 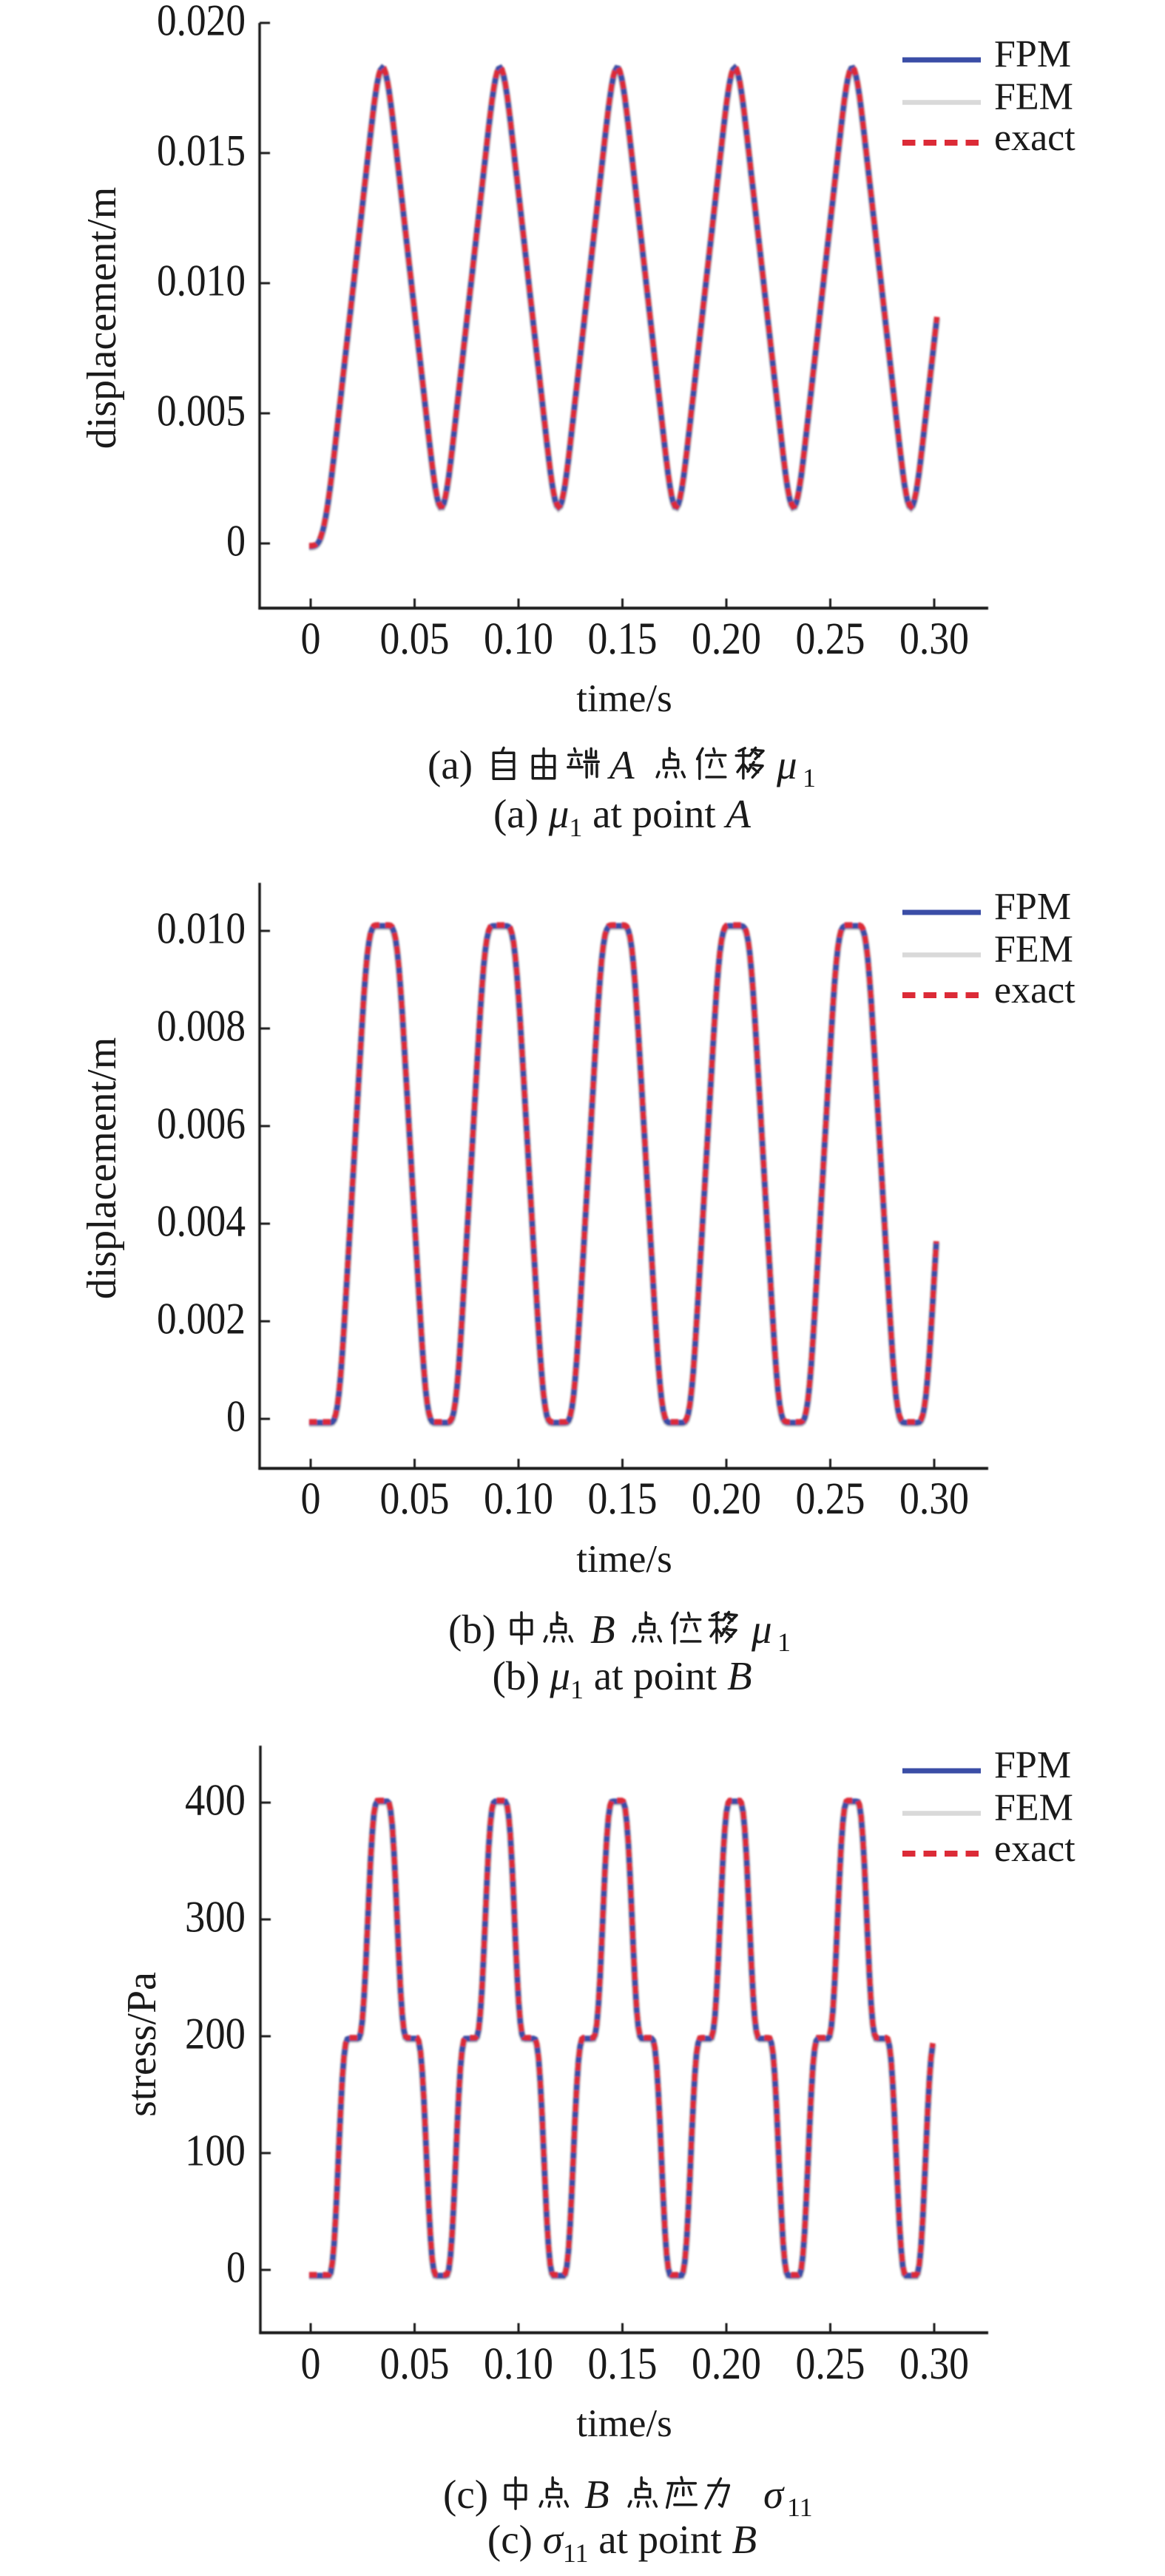 What do you see at coordinates (465, 2494) in the screenshot?
I see `svg-text: (c)` at bounding box center [465, 2494].